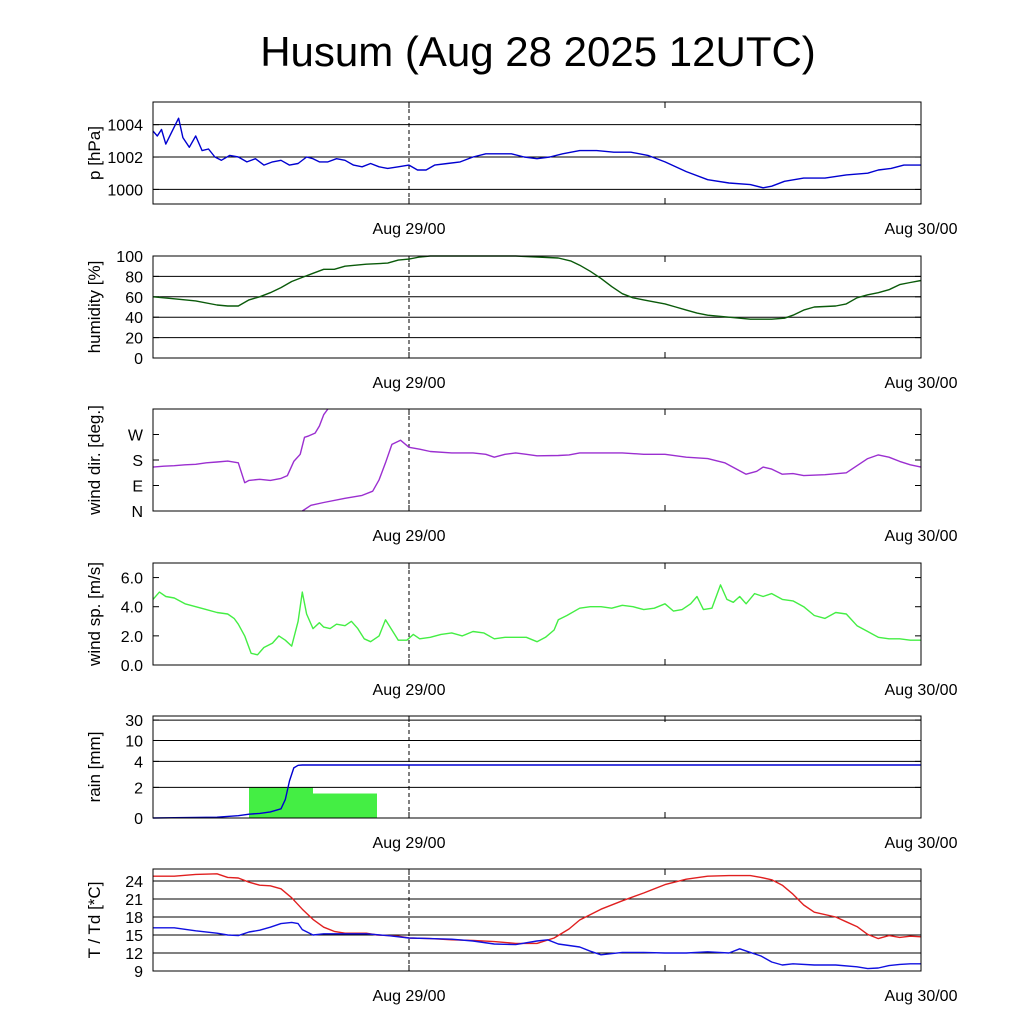 This screenshot has height=1024, width=1024. What do you see at coordinates (136, 436) in the screenshot?
I see `wind_direction-ytick-label-3: W` at bounding box center [136, 436].